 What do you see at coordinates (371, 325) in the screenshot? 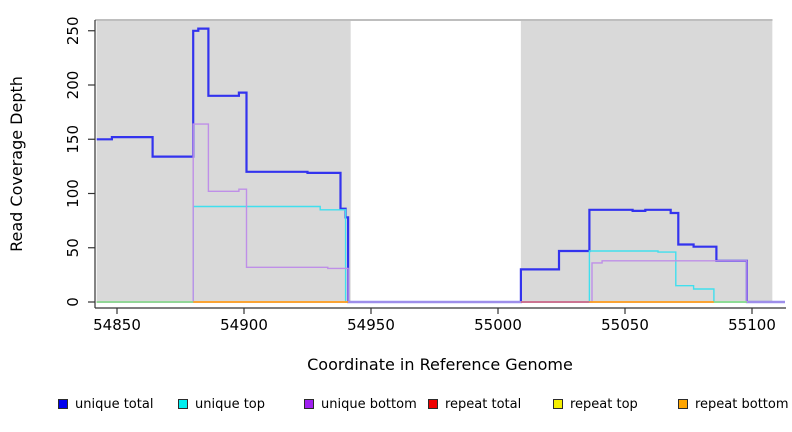
I see `x-tick-label: 54950` at bounding box center [371, 325].